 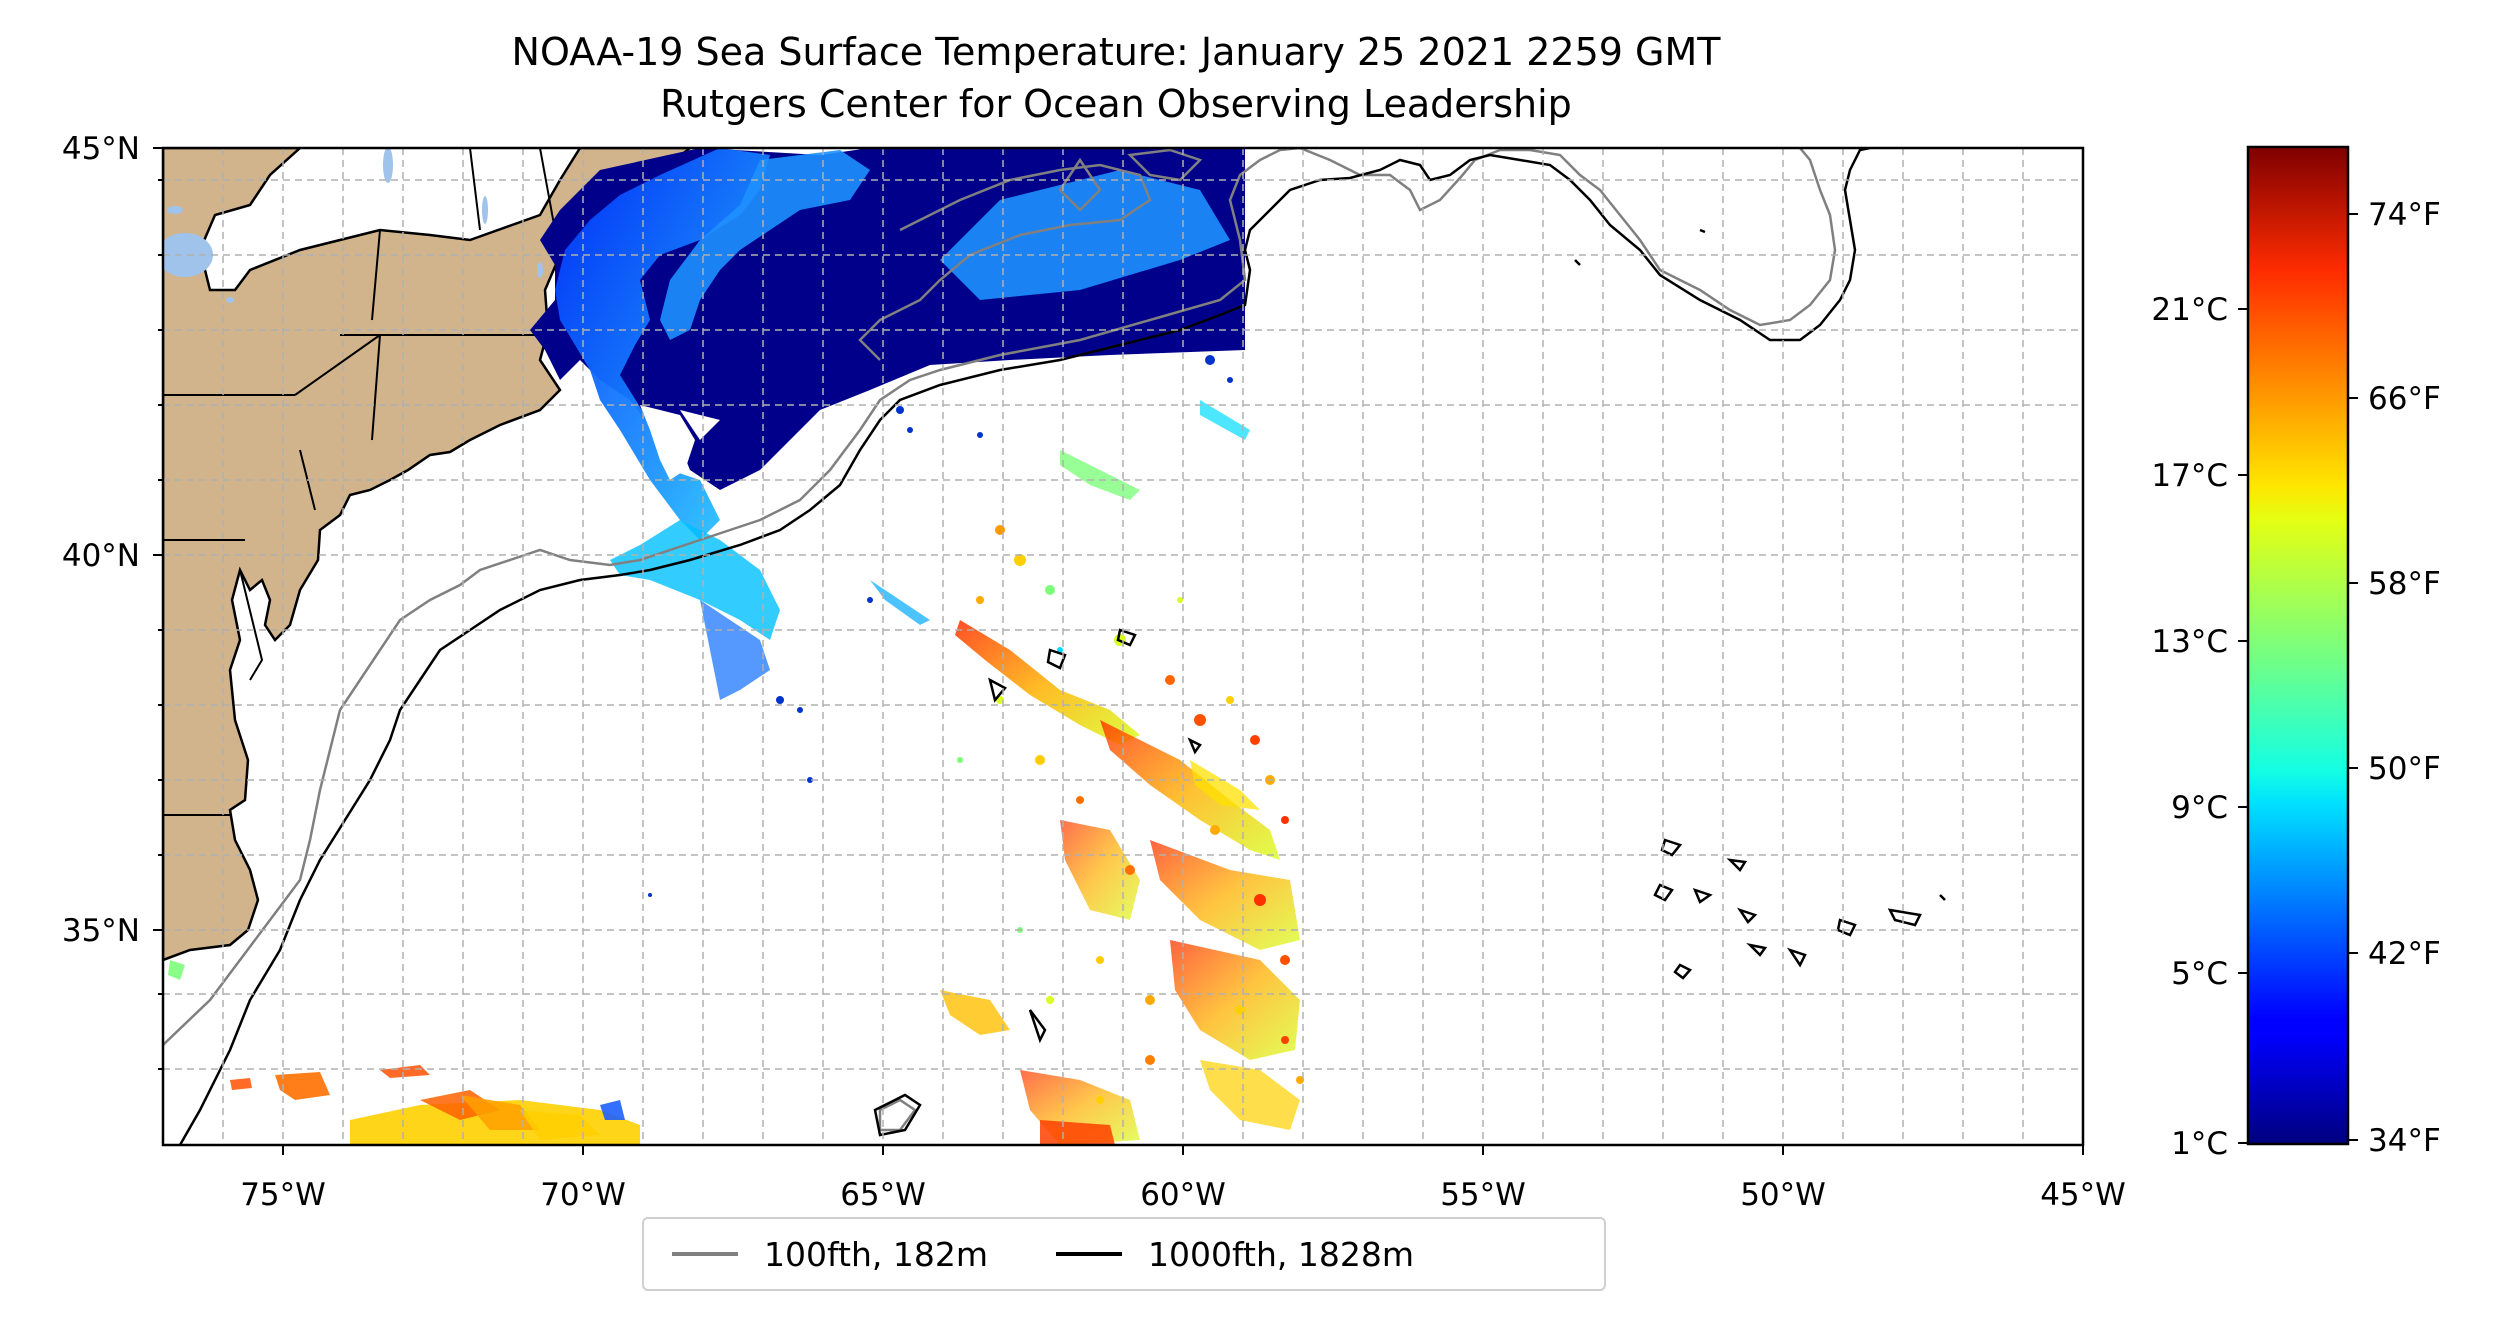 I want to click on sst-warm-specks, so click(x=1130, y=814).